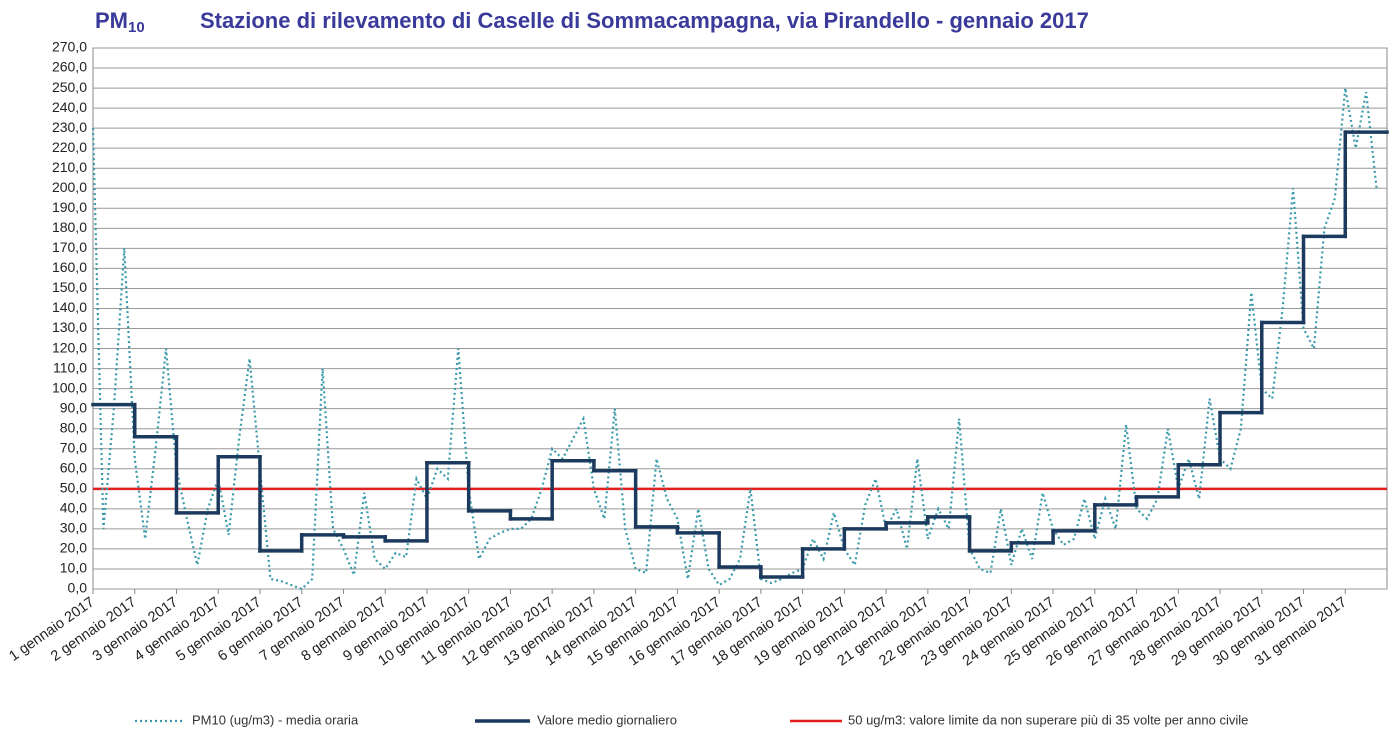 Image resolution: width=1395 pixels, height=733 pixels. What do you see at coordinates (69, 227) in the screenshot?
I see `y-tick-label: 180,0` at bounding box center [69, 227].